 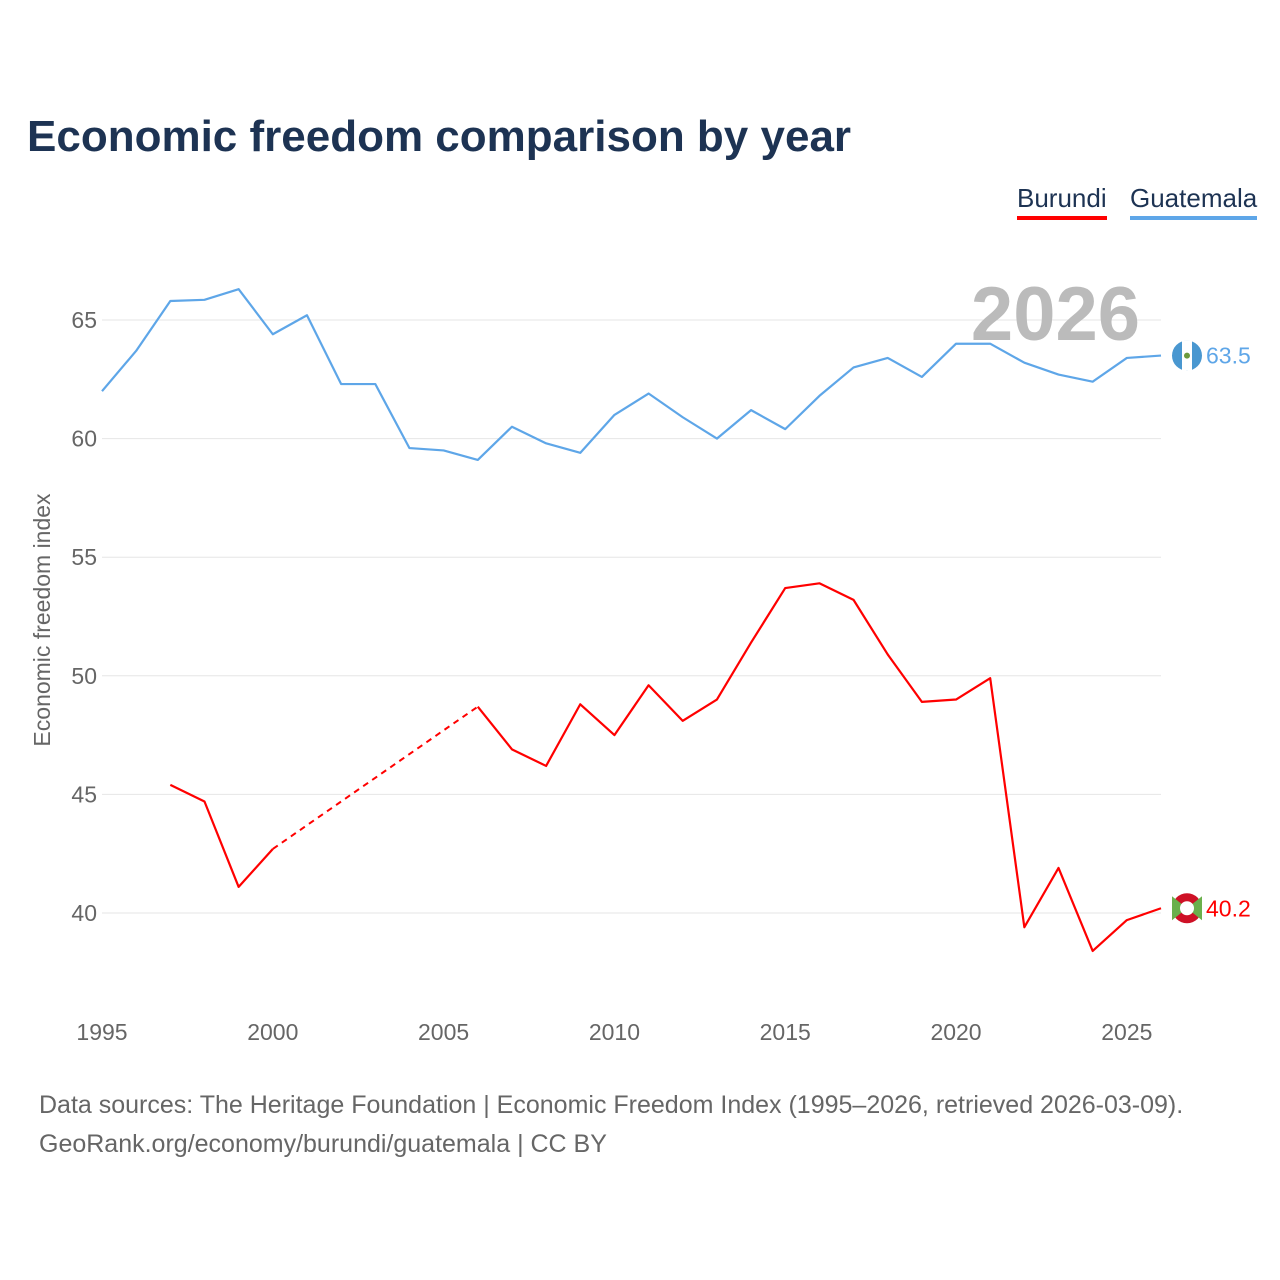 I want to click on x-tick-label: 2010, so click(x=614, y=1032).